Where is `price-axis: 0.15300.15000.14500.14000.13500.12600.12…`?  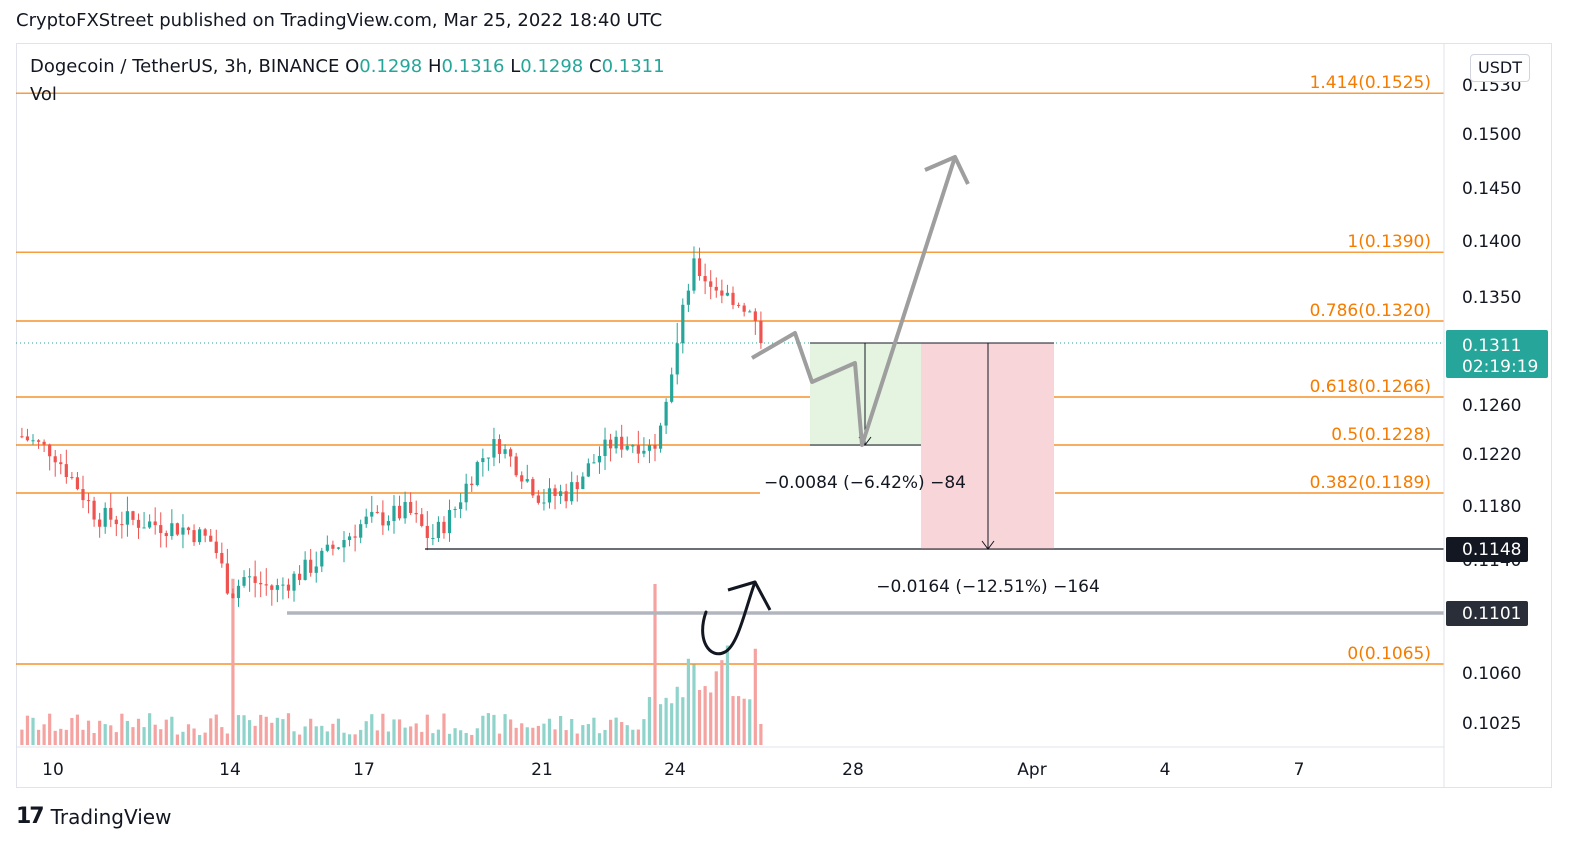 price-axis: 0.15300.15000.14500.14000.13500.12600.12… is located at coordinates (1495, 415).